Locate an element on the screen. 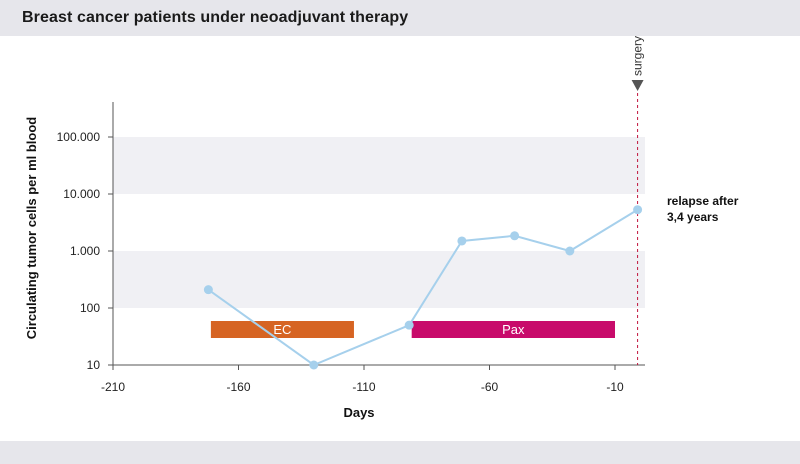  y-tick-label: 1.000 is located at coordinates (85, 251).